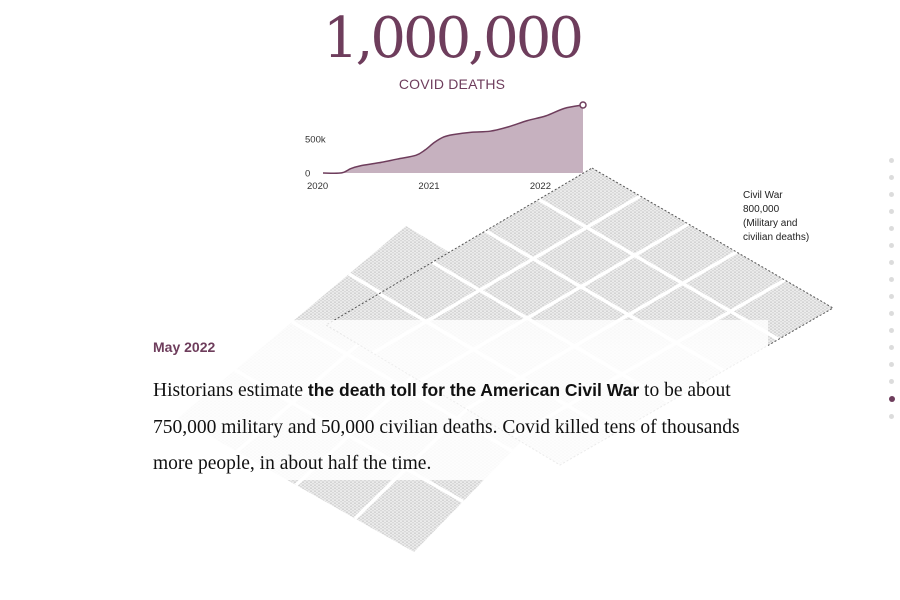 The height and width of the screenshot is (600, 900). What do you see at coordinates (315, 157) in the screenshot?
I see `y-axis-ticks: 0 500k` at bounding box center [315, 157].